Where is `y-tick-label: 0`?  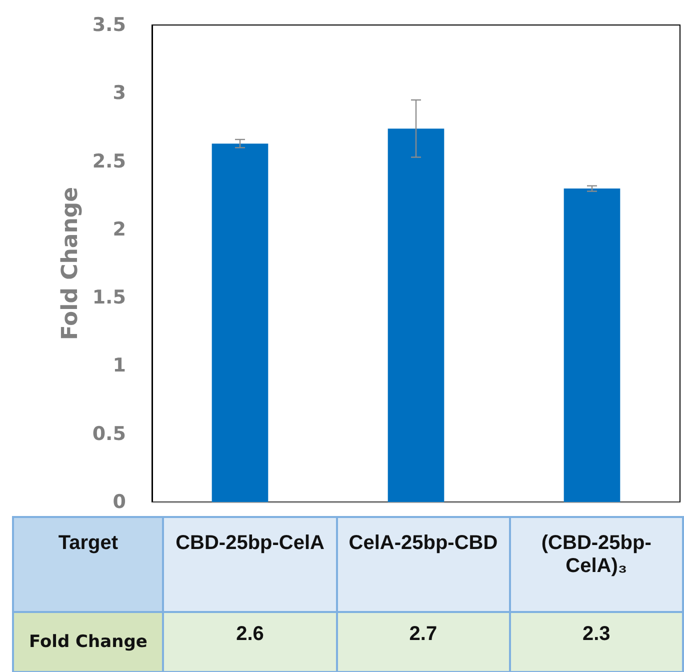
y-tick-label: 0 is located at coordinates (119, 502).